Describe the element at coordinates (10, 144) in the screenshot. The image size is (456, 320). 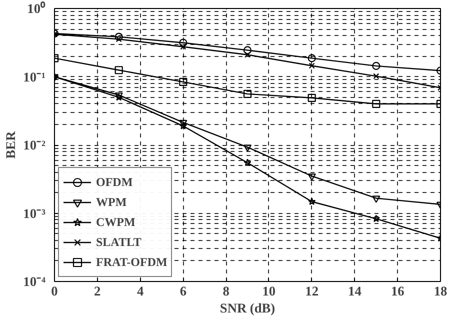
I see `y-axis-title: BER` at that location.